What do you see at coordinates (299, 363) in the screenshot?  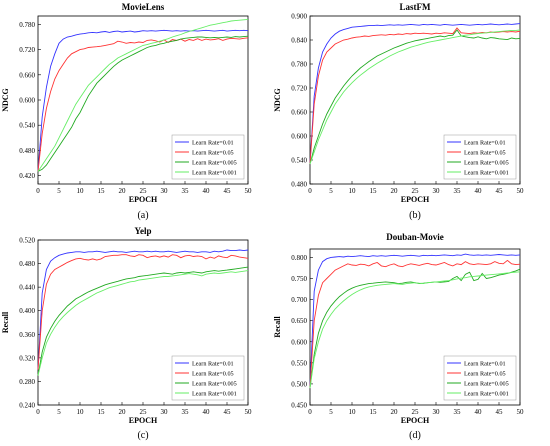 I see `y-tick-label: 0.550` at bounding box center [299, 363].